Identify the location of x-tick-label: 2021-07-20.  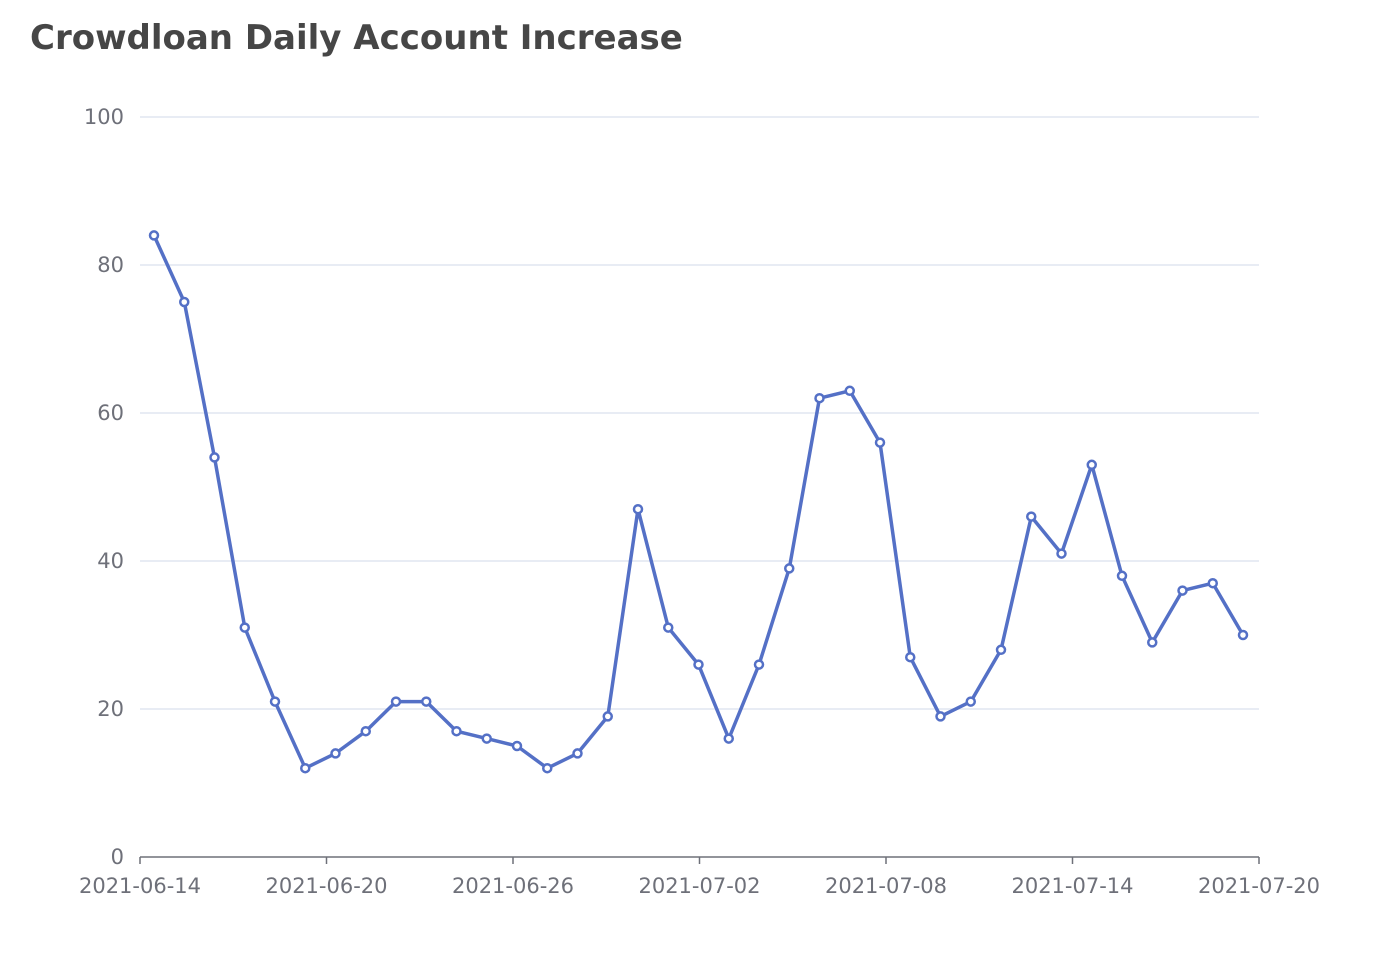
(1259, 886).